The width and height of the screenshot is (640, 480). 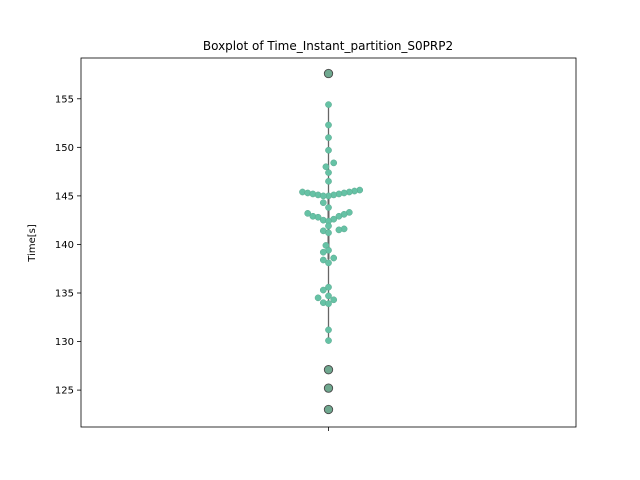 I want to click on y-tick-label: 145, so click(x=64, y=196).